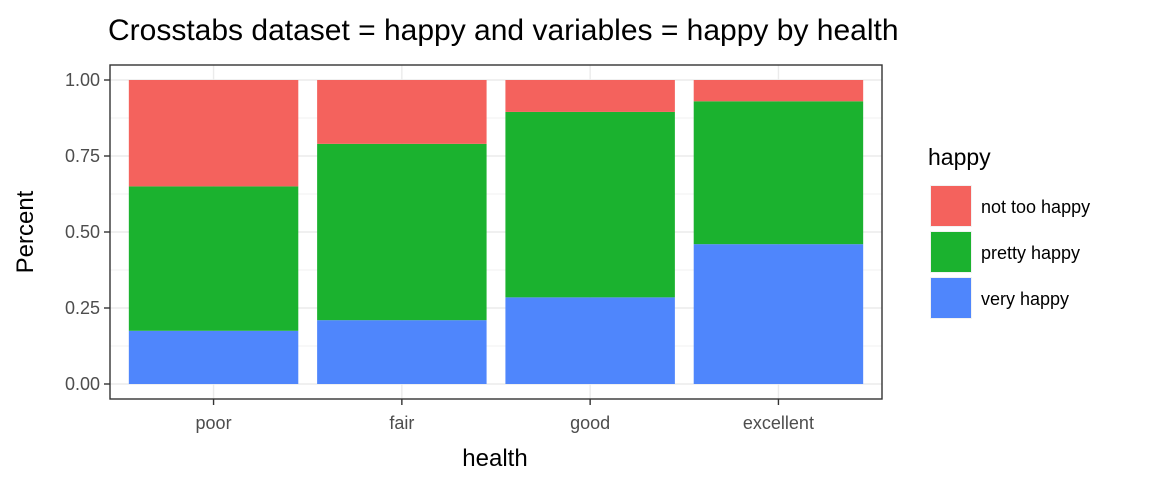  Describe the element at coordinates (402, 112) in the screenshot. I see `bar-fair-not-too-happy` at that location.